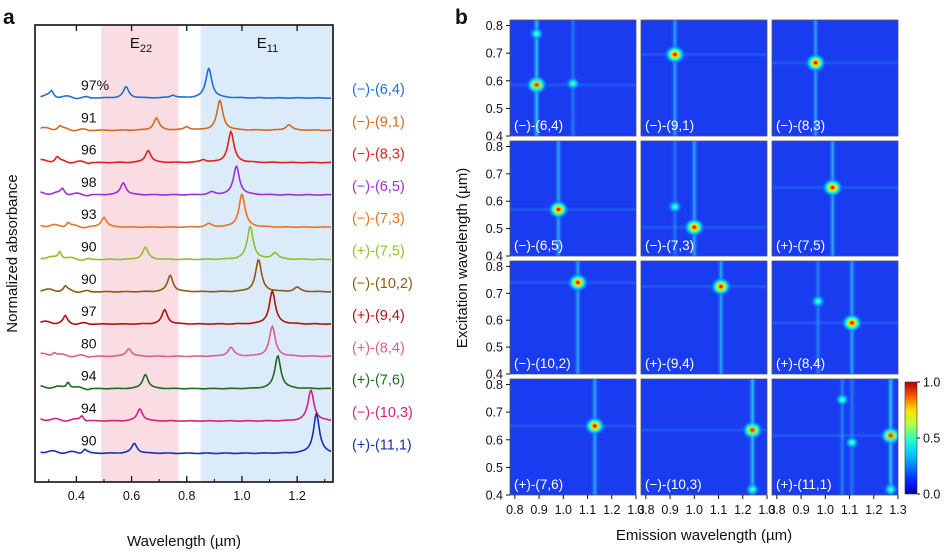  What do you see at coordinates (89, 214) in the screenshot?
I see `purity-label: 93` at bounding box center [89, 214].